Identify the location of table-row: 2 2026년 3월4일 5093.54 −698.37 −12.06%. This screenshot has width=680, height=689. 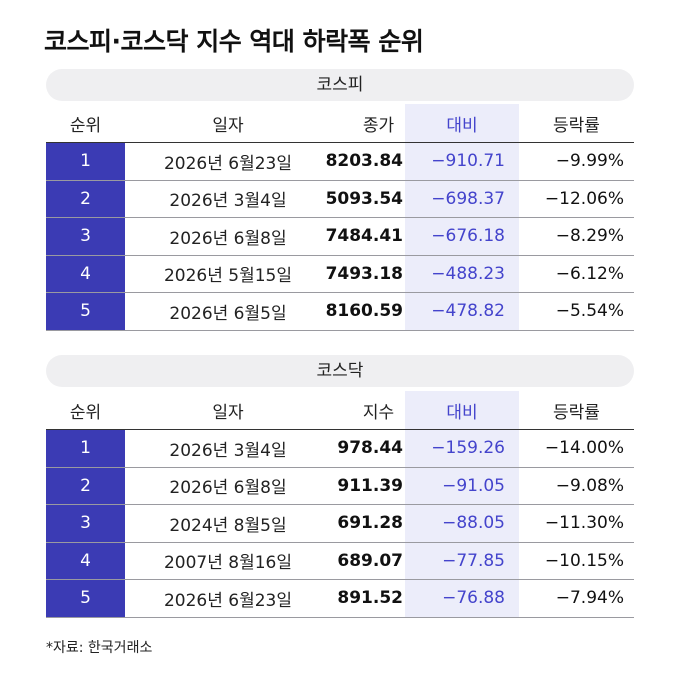
(340, 199).